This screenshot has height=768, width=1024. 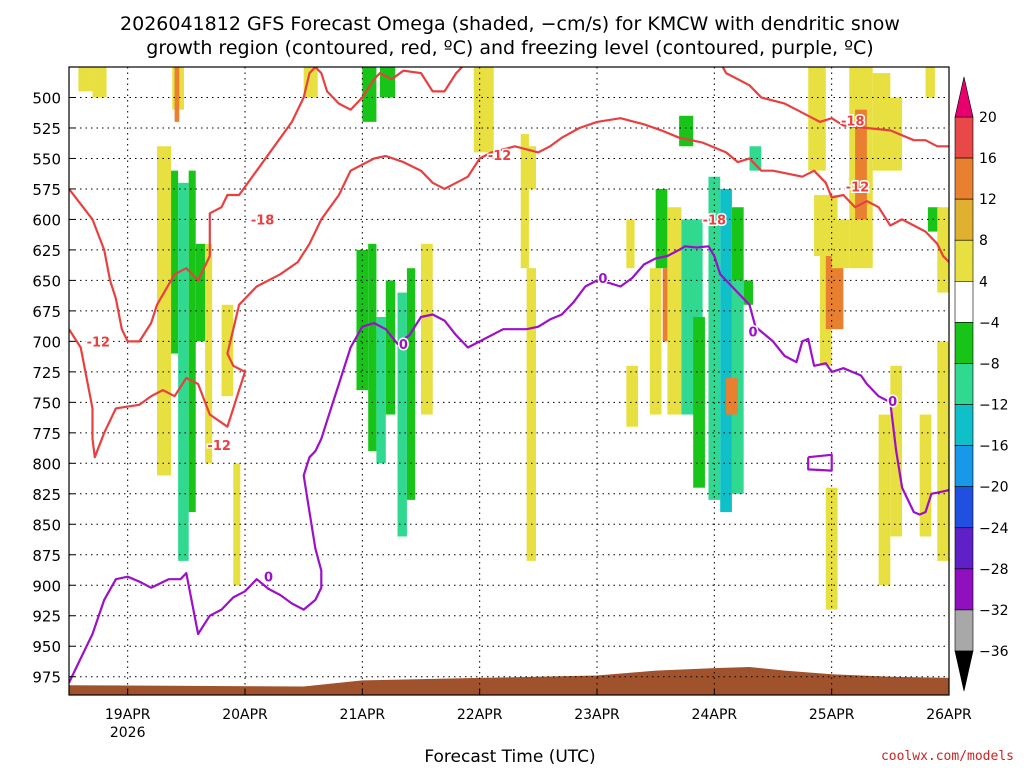 I want to click on colorbar-label-13: −36, so click(x=994, y=652).